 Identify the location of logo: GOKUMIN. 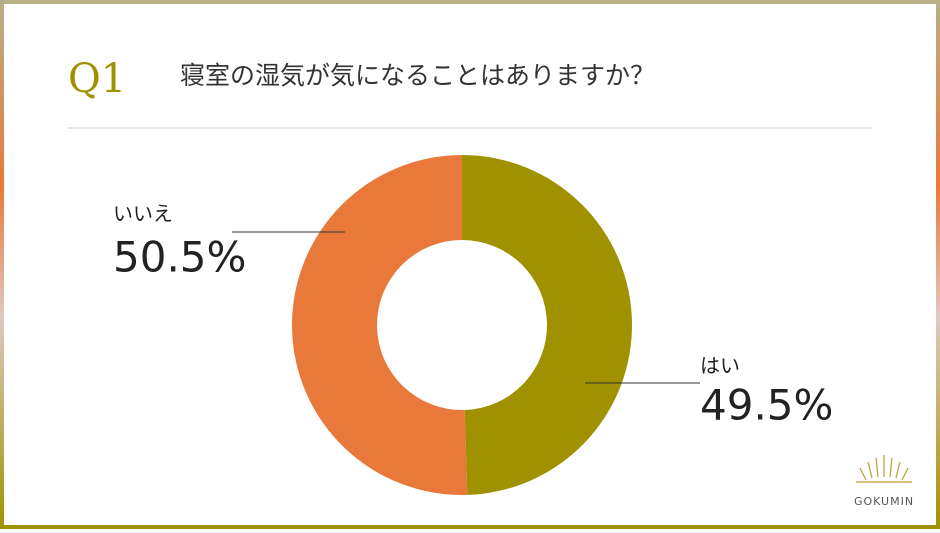
(884, 501).